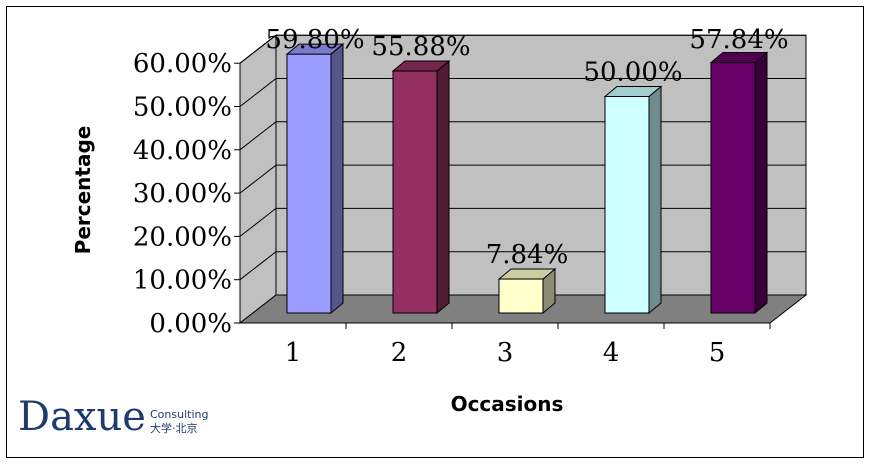 The image size is (876, 467). Describe the element at coordinates (182, 64) in the screenshot. I see `y-tick-label: 60.00%` at that location.